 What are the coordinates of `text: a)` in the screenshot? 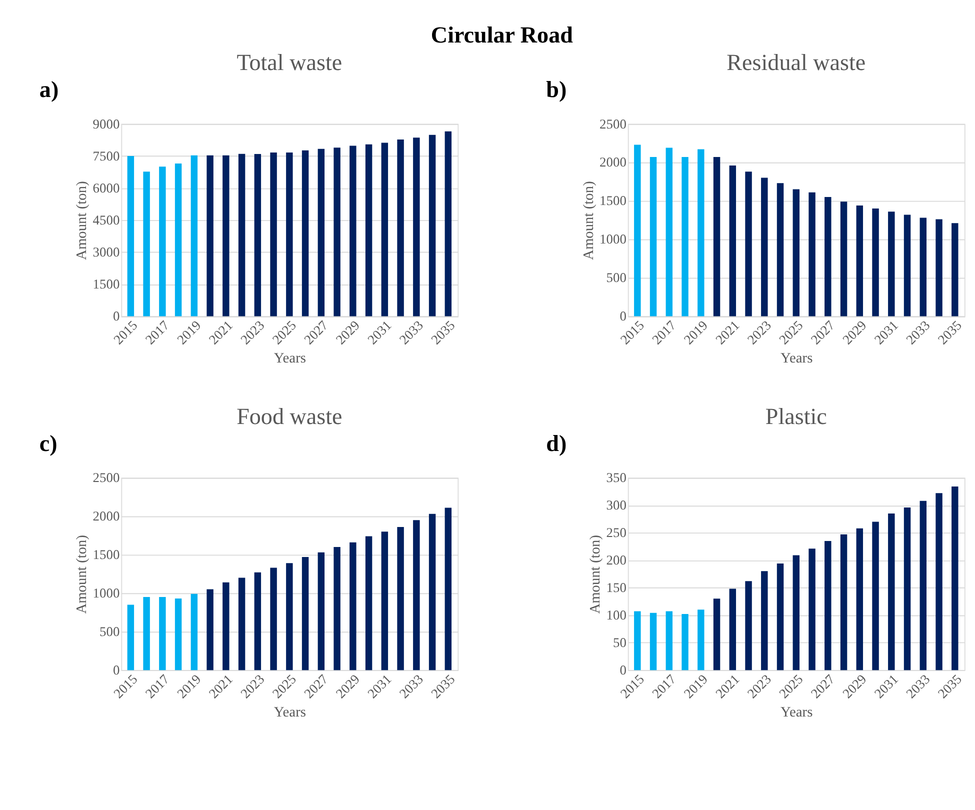 It's located at (49, 89).